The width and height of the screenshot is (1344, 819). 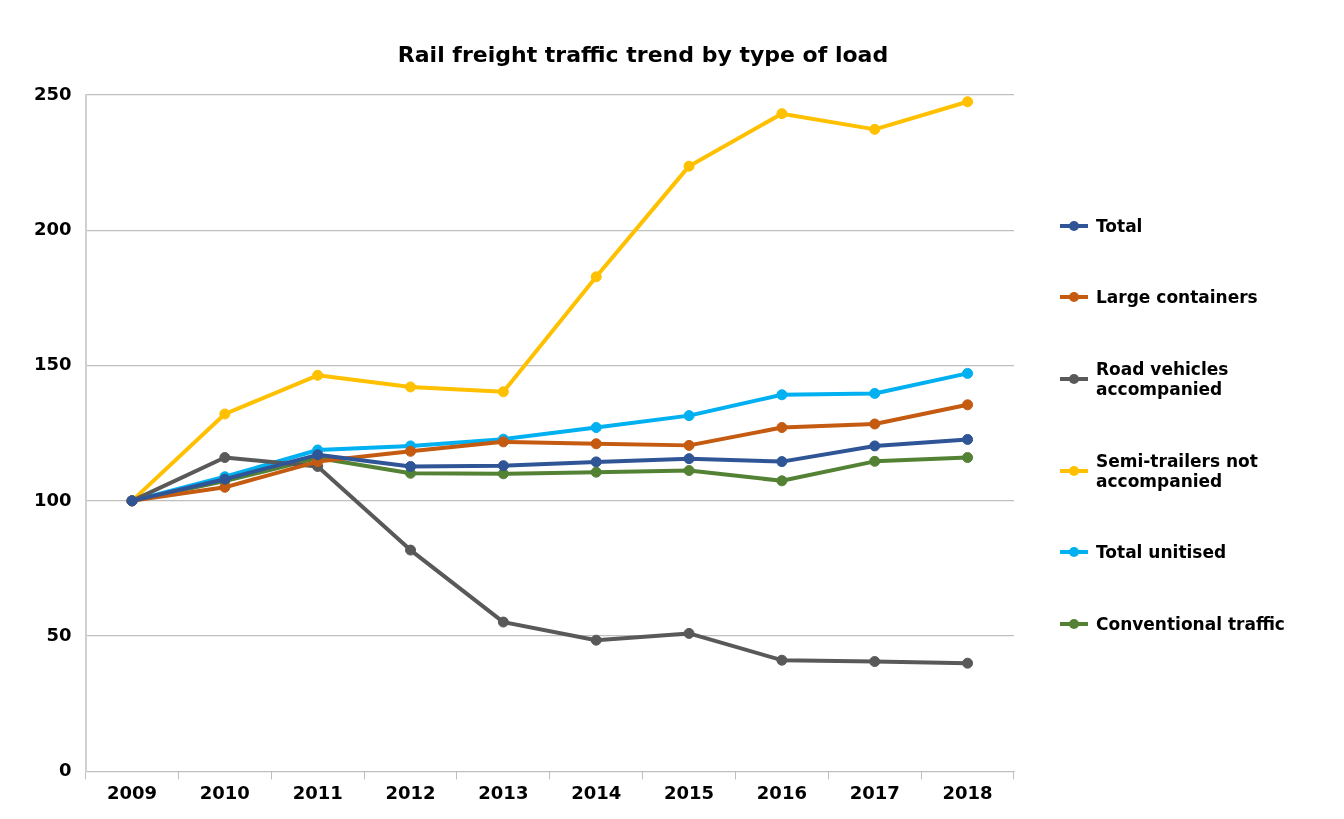 What do you see at coordinates (410, 792) in the screenshot?
I see `x-tick-label: 2012` at bounding box center [410, 792].